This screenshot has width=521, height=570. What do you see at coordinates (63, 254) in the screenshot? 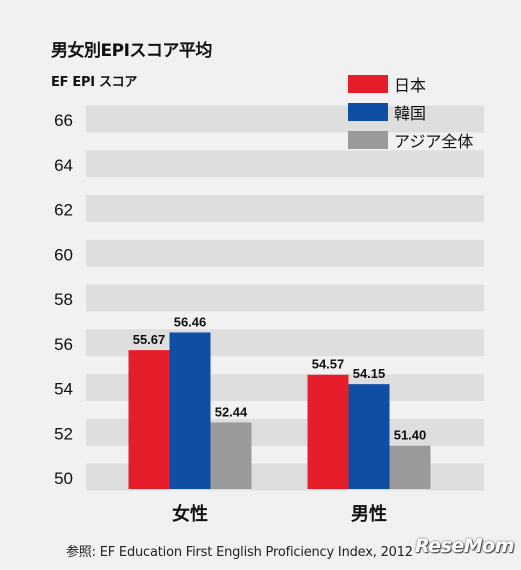
I see `y-tick-label-60: 60` at bounding box center [63, 254].